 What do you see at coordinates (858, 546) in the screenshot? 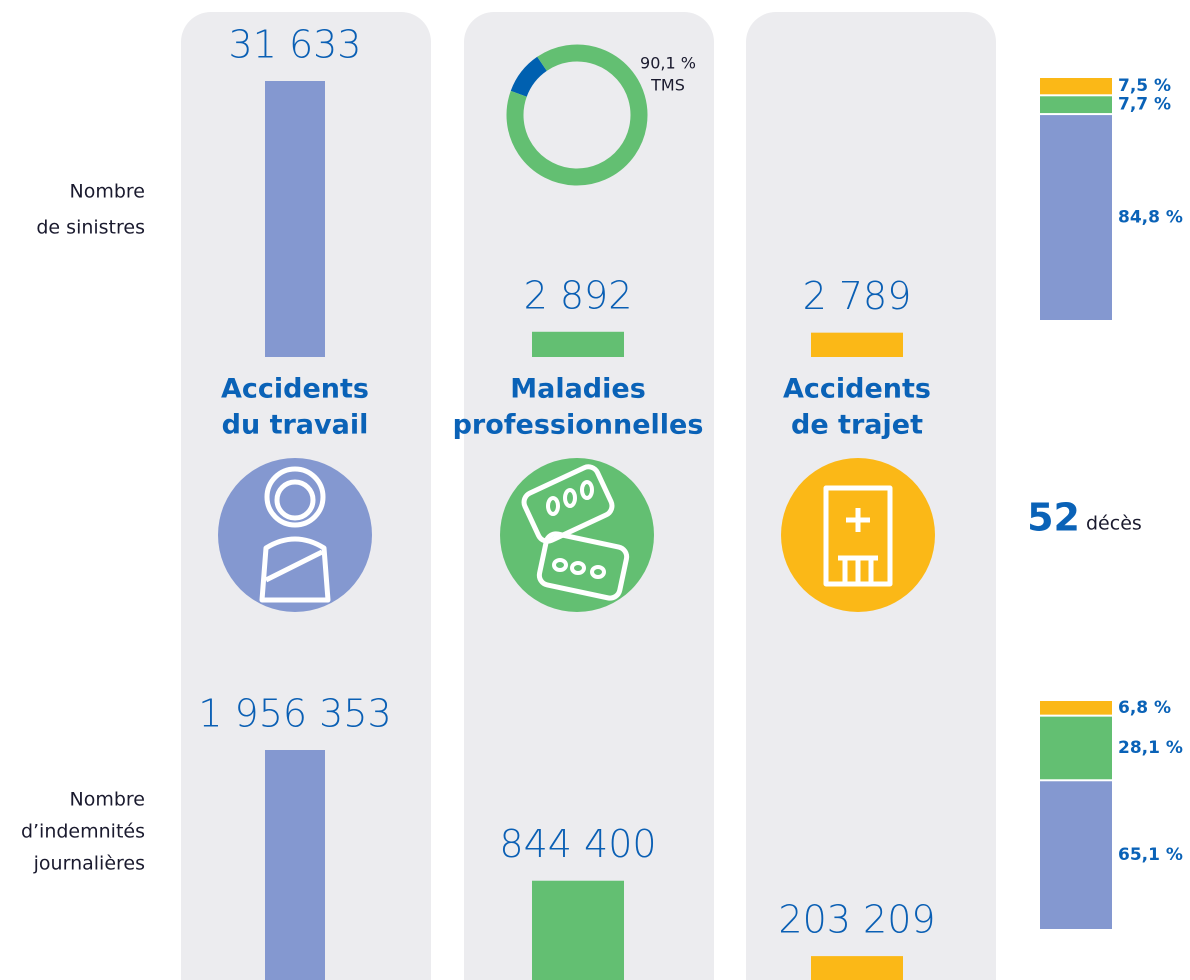
I see `icon-building-detail` at bounding box center [858, 546].